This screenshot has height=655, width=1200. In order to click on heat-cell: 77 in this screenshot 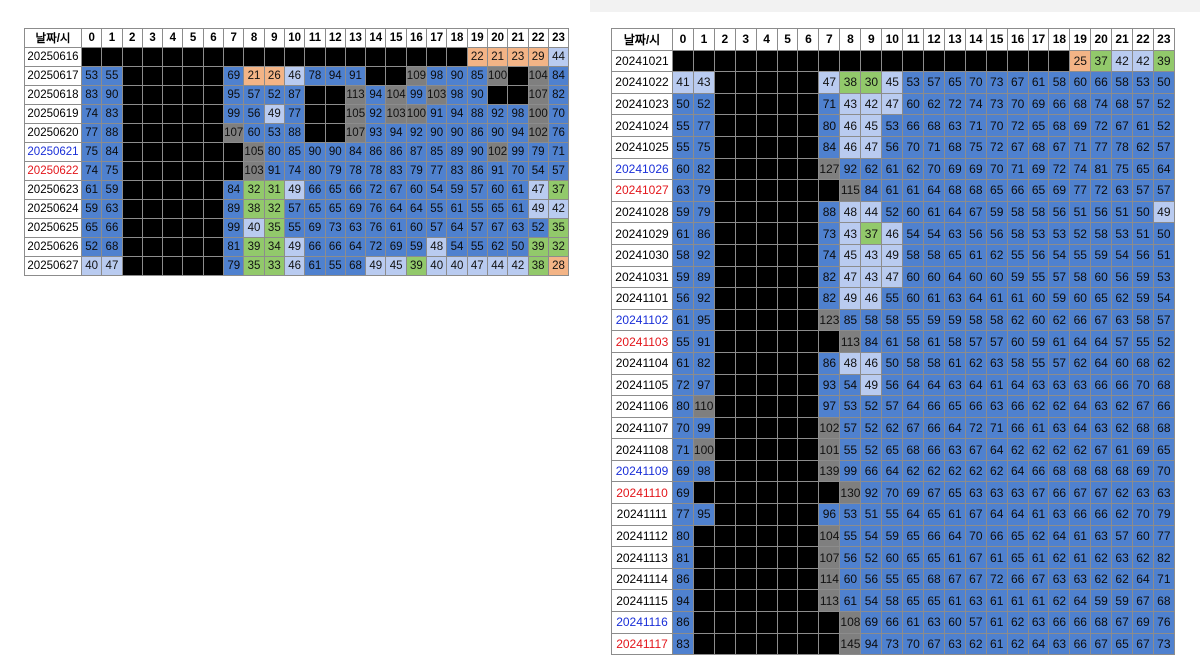, I will do `click(294, 114)`.